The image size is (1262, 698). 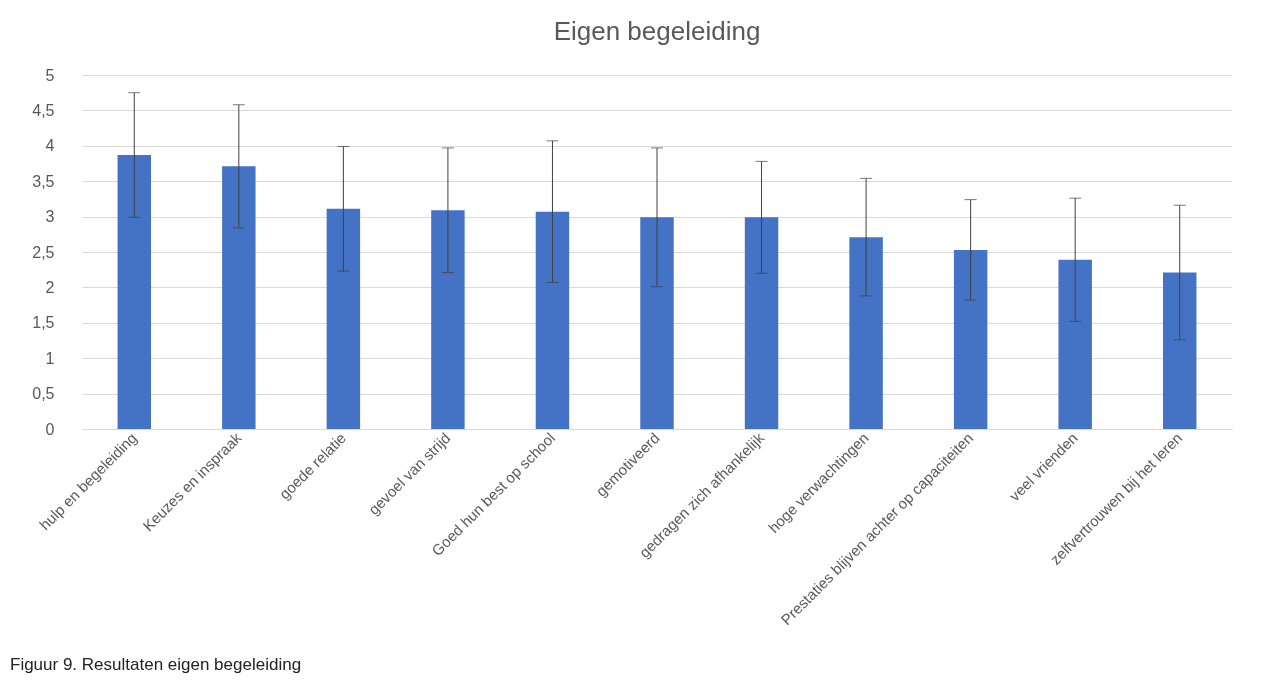 I want to click on y-tick-label: 3, so click(x=50, y=217).